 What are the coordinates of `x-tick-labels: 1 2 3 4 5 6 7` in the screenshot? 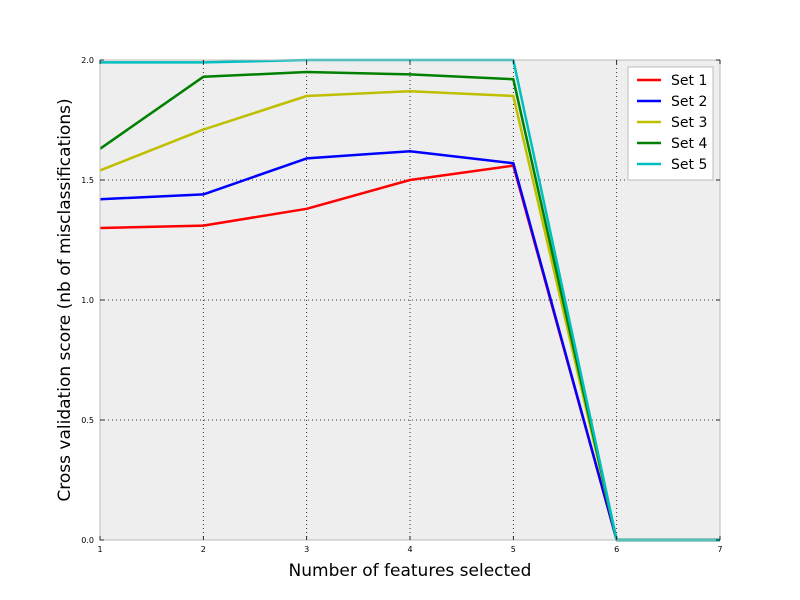 It's located at (409, 549).